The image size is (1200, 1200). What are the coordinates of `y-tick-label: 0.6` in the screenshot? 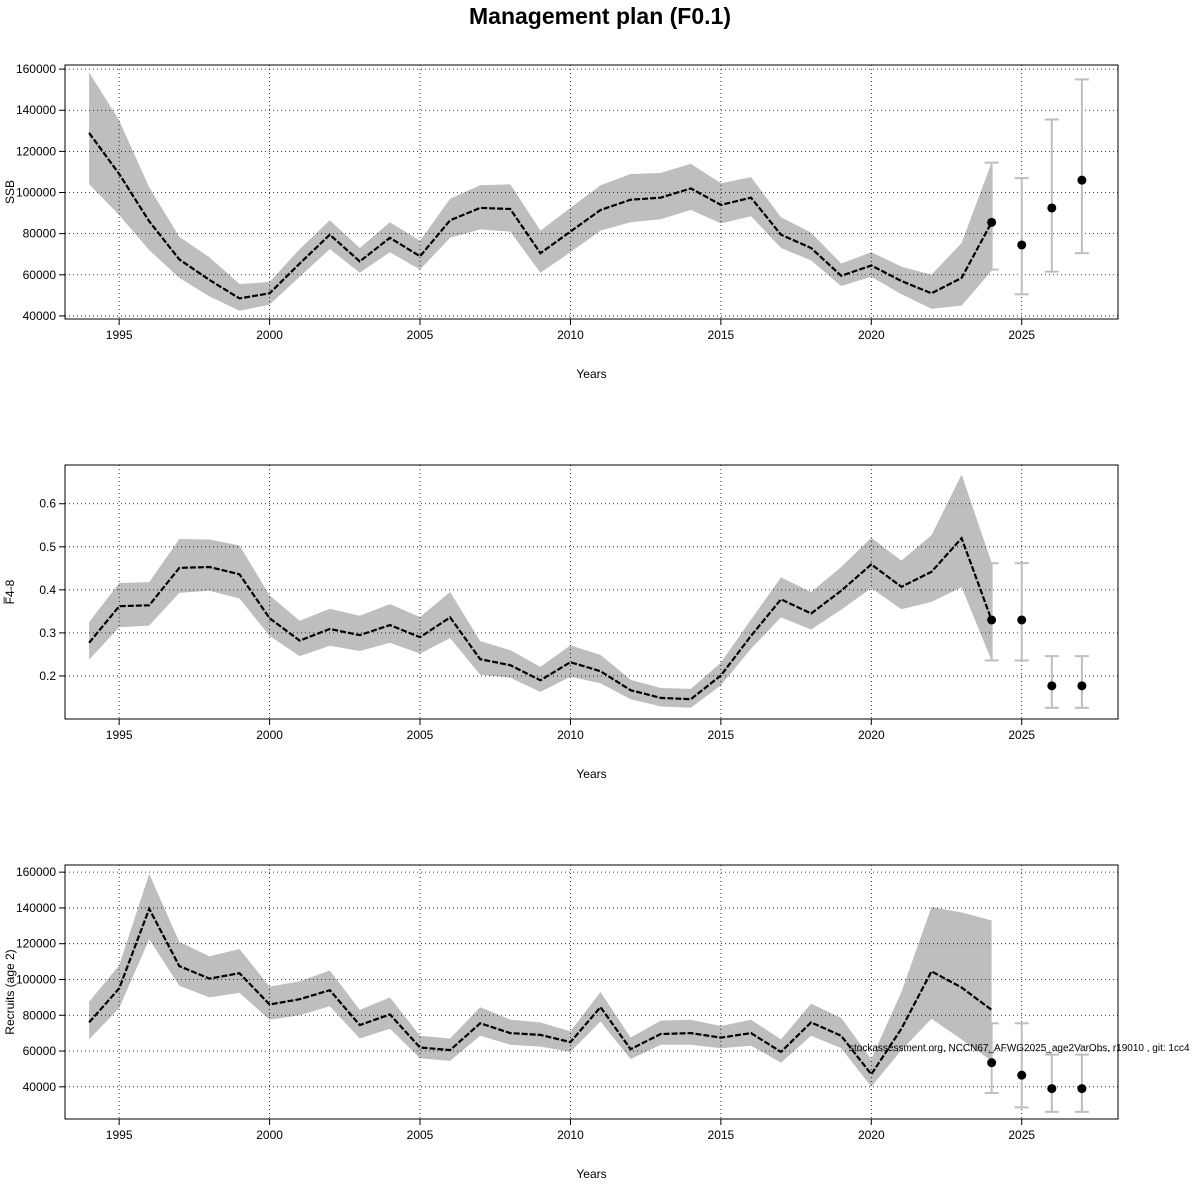 It's located at (47, 504).